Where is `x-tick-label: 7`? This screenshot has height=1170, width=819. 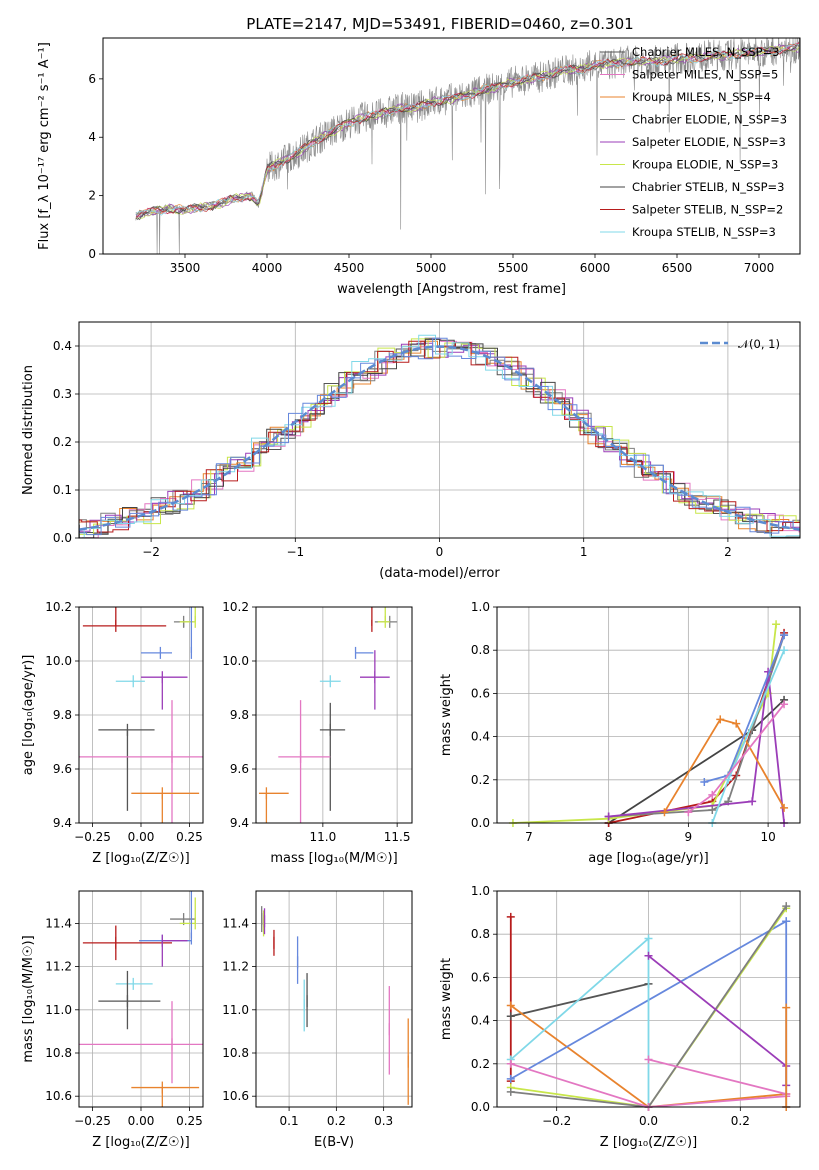 x-tick-label: 7 is located at coordinates (529, 837).